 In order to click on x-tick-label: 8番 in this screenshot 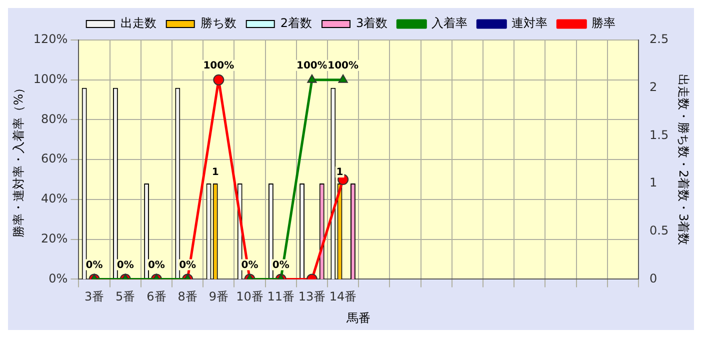, I will do `click(188, 297)`.